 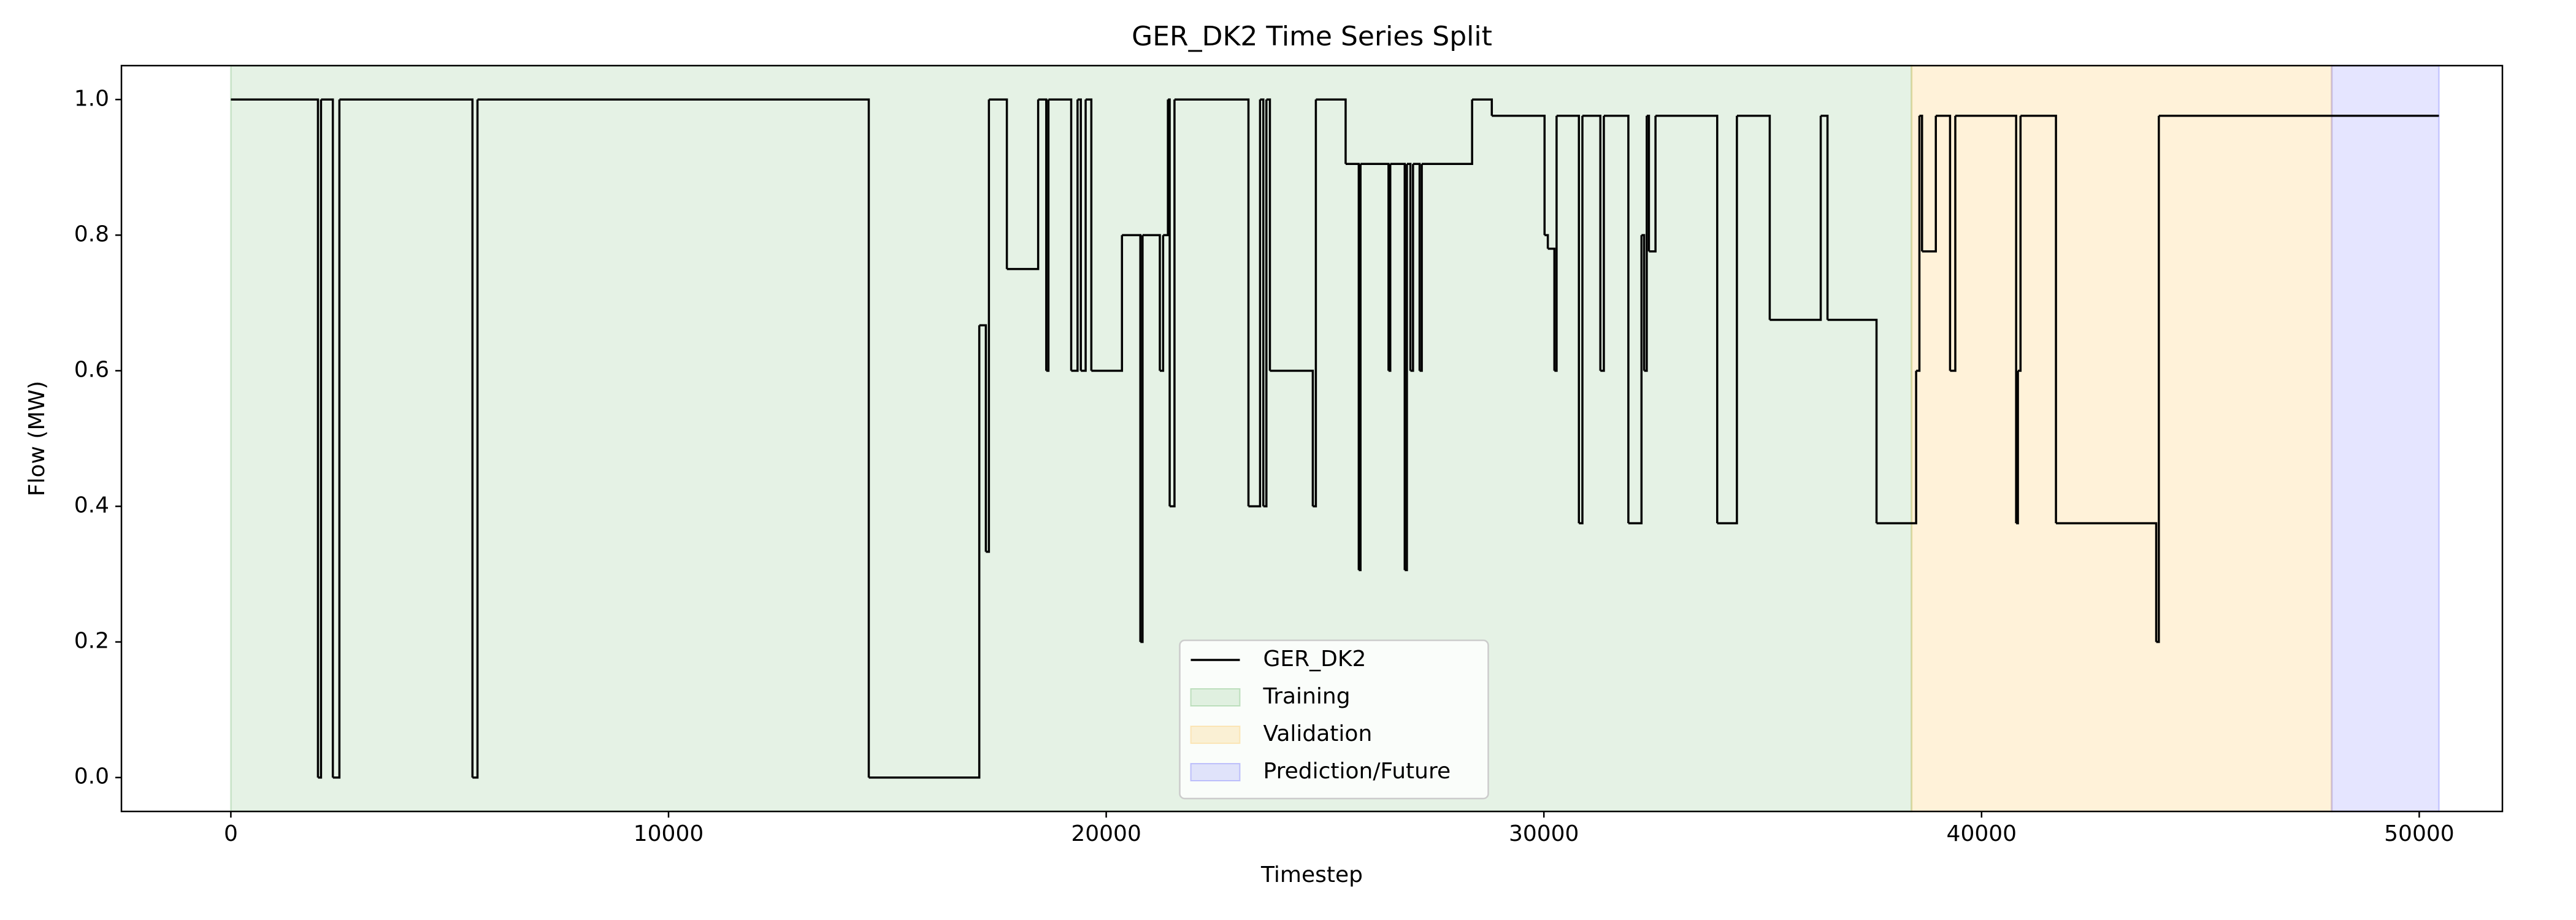 I want to click on x-tick-label: 10000, so click(x=669, y=833).